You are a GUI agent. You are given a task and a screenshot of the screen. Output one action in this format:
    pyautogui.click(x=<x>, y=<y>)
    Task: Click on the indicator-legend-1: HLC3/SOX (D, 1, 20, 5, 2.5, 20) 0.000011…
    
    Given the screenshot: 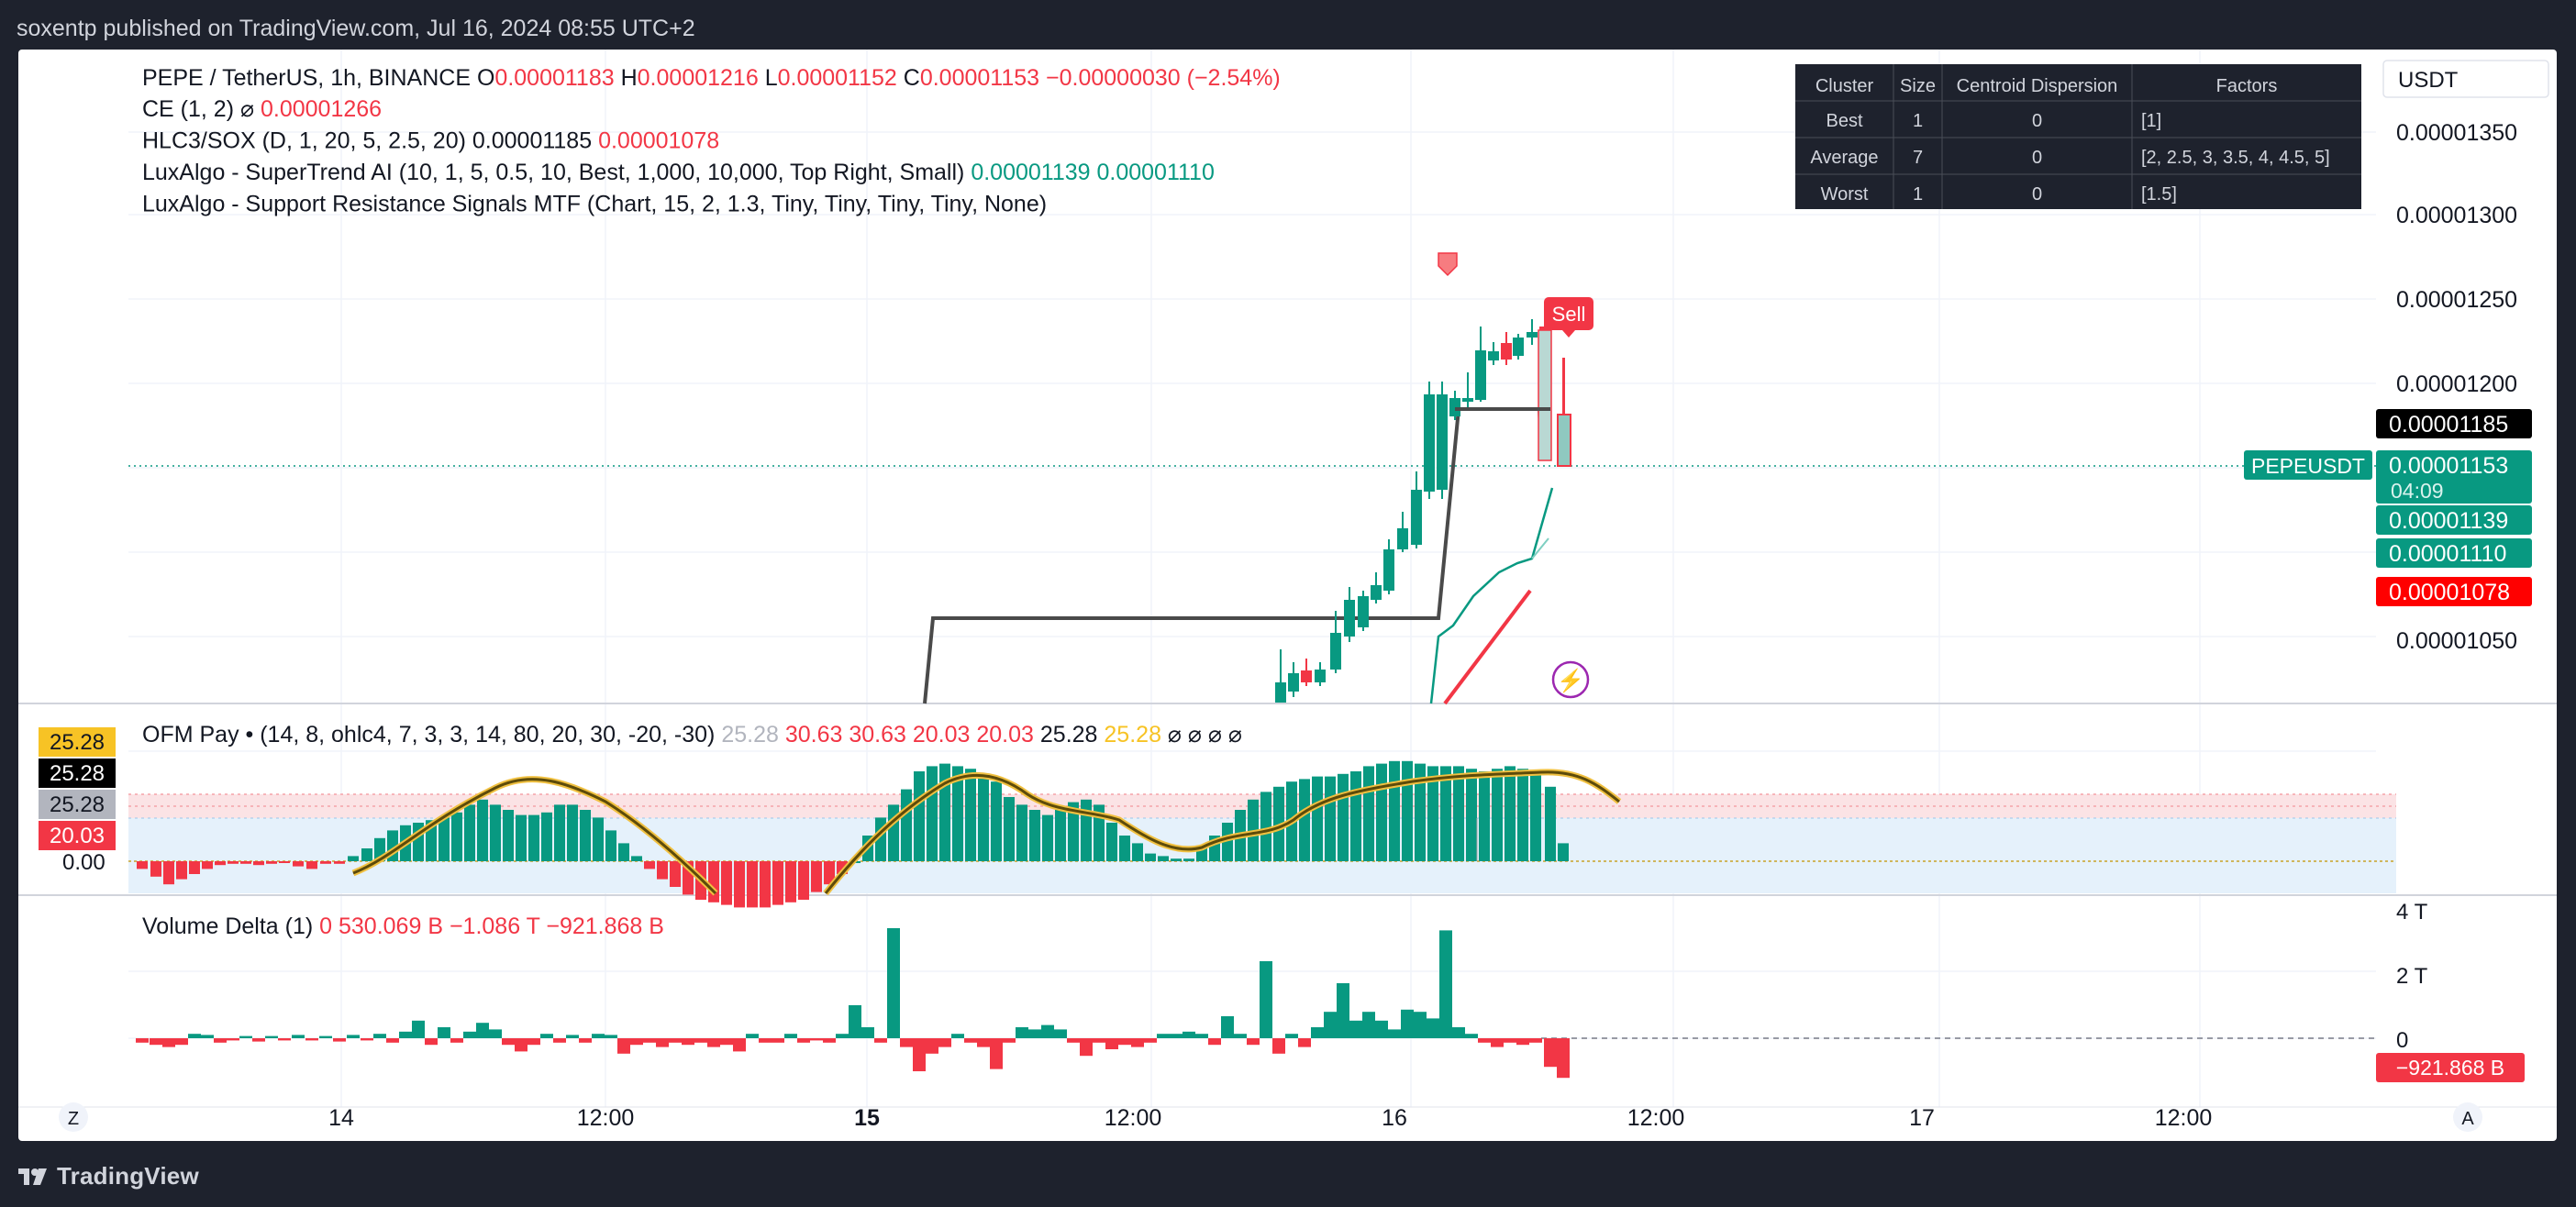 What is the action you would take?
    pyautogui.click(x=430, y=141)
    